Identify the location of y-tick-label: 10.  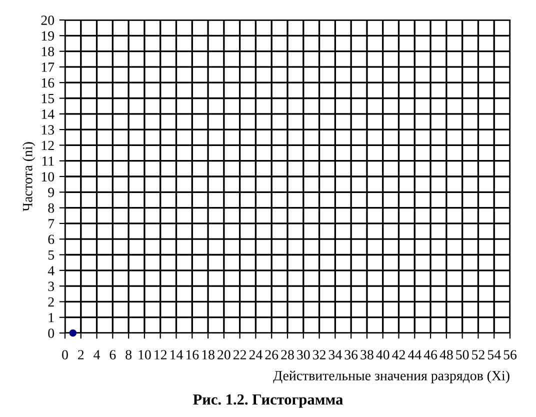
(48, 177).